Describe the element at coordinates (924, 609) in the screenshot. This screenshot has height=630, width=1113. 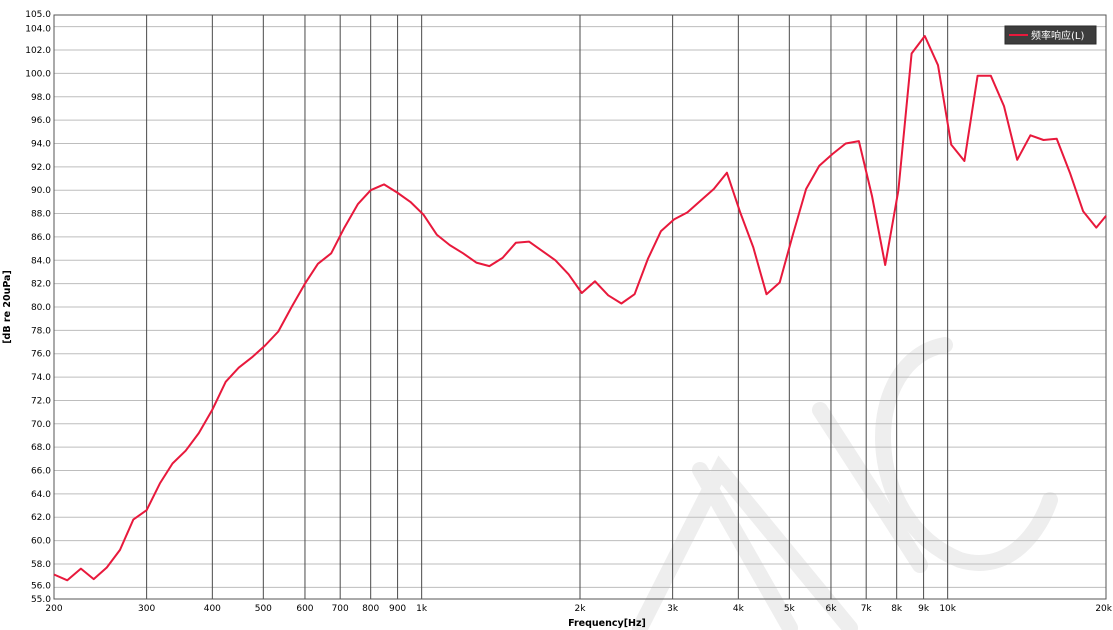
I see `x-tick-label: 9k` at that location.